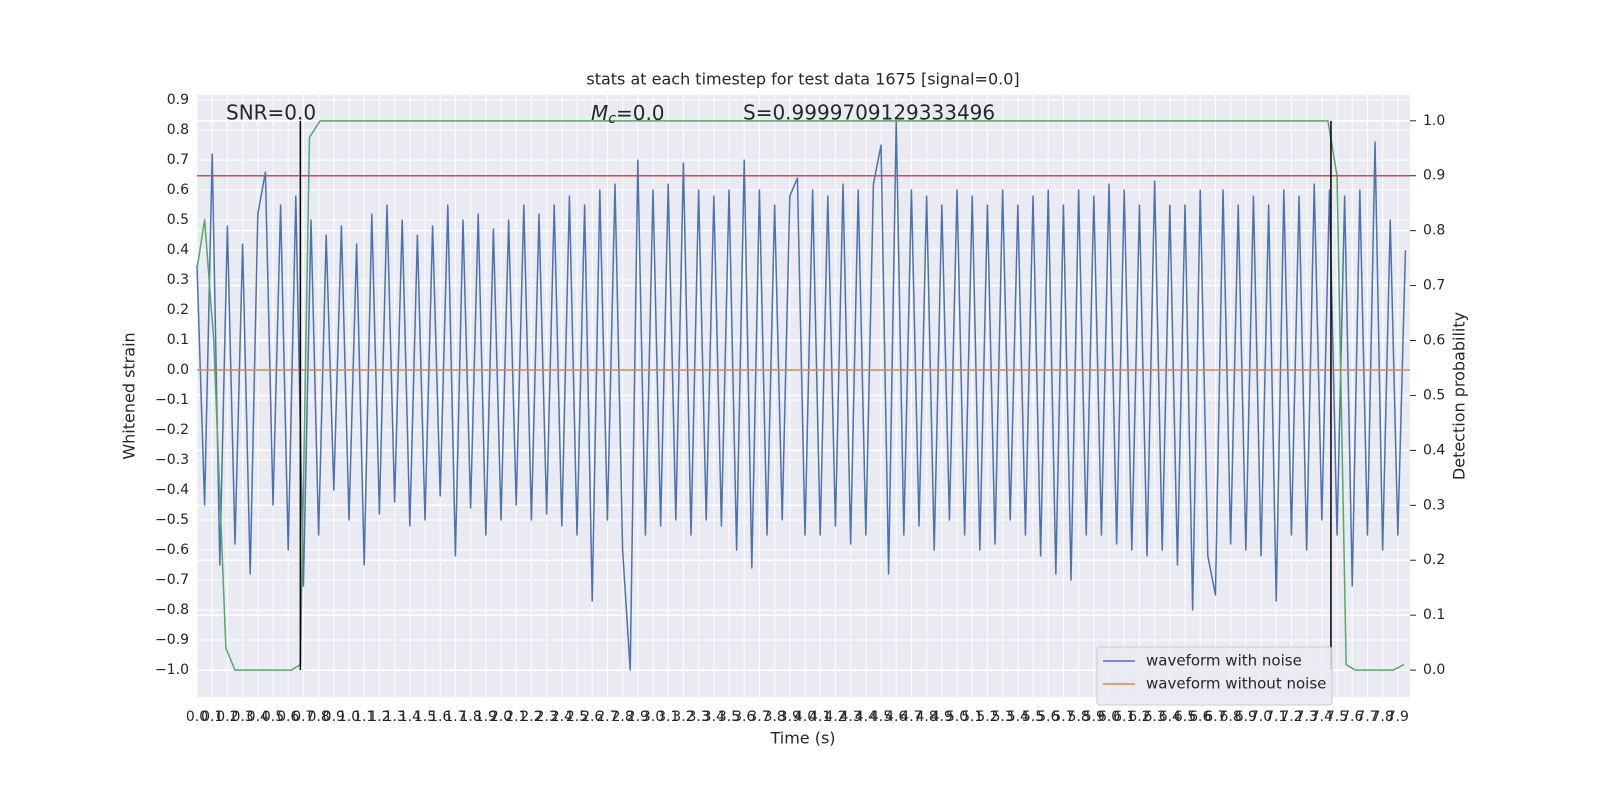  Describe the element at coordinates (577, 717) in the screenshot. I see `x-tick-label: 2.5` at that location.